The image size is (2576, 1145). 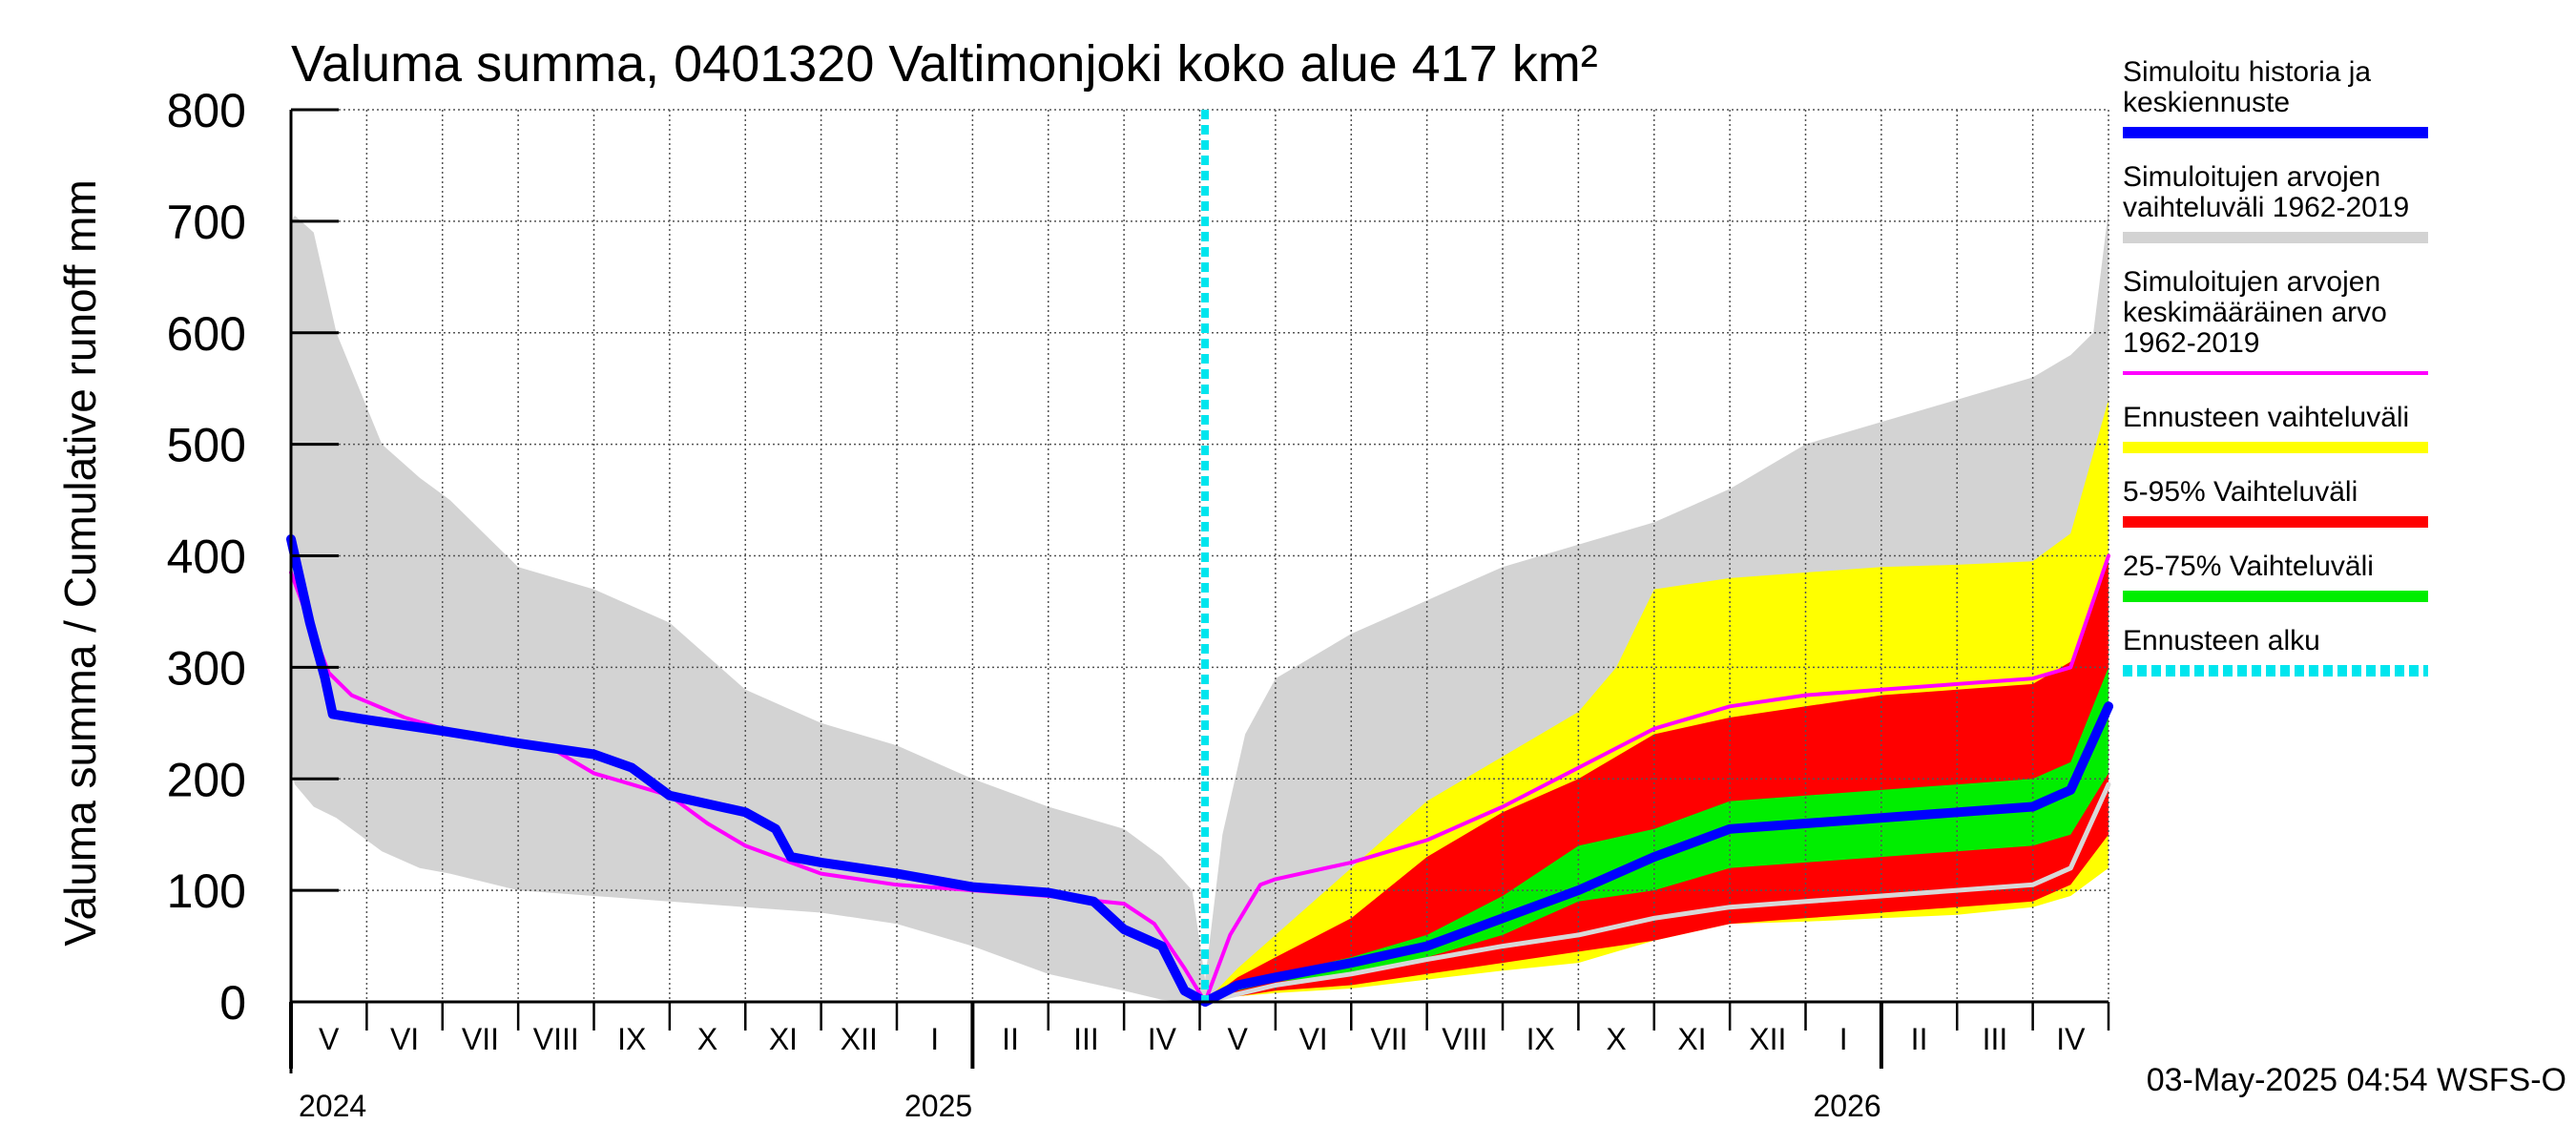 I want to click on legend-label-2: keskimääräinen arvo, so click(x=2255, y=312).